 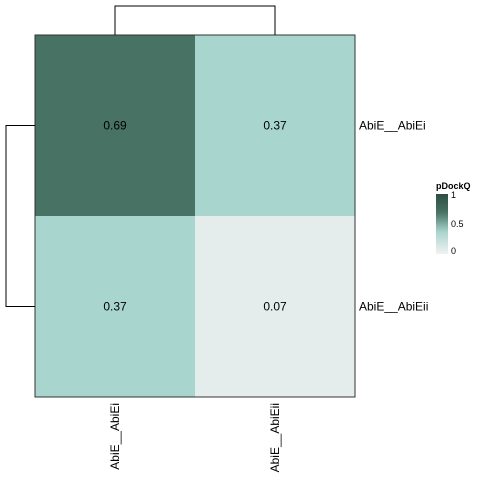 I want to click on cell-value-label: 0.69, so click(x=115, y=126).